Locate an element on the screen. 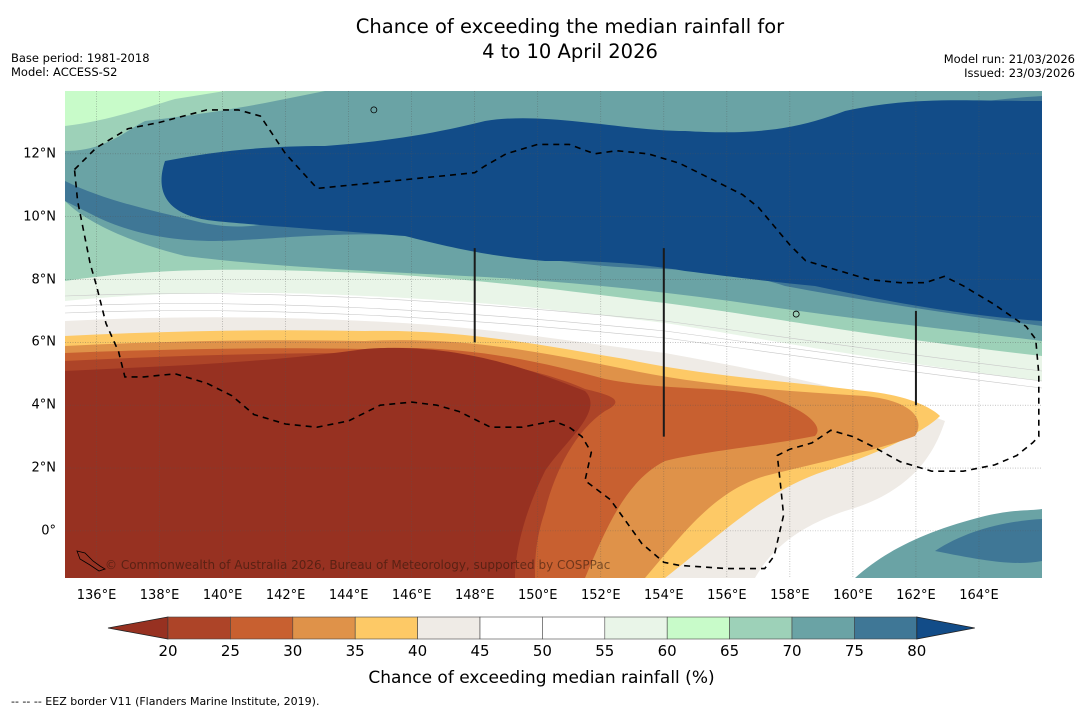 The height and width of the screenshot is (713, 1085). colorbar-tick-label: 45 is located at coordinates (480, 651).